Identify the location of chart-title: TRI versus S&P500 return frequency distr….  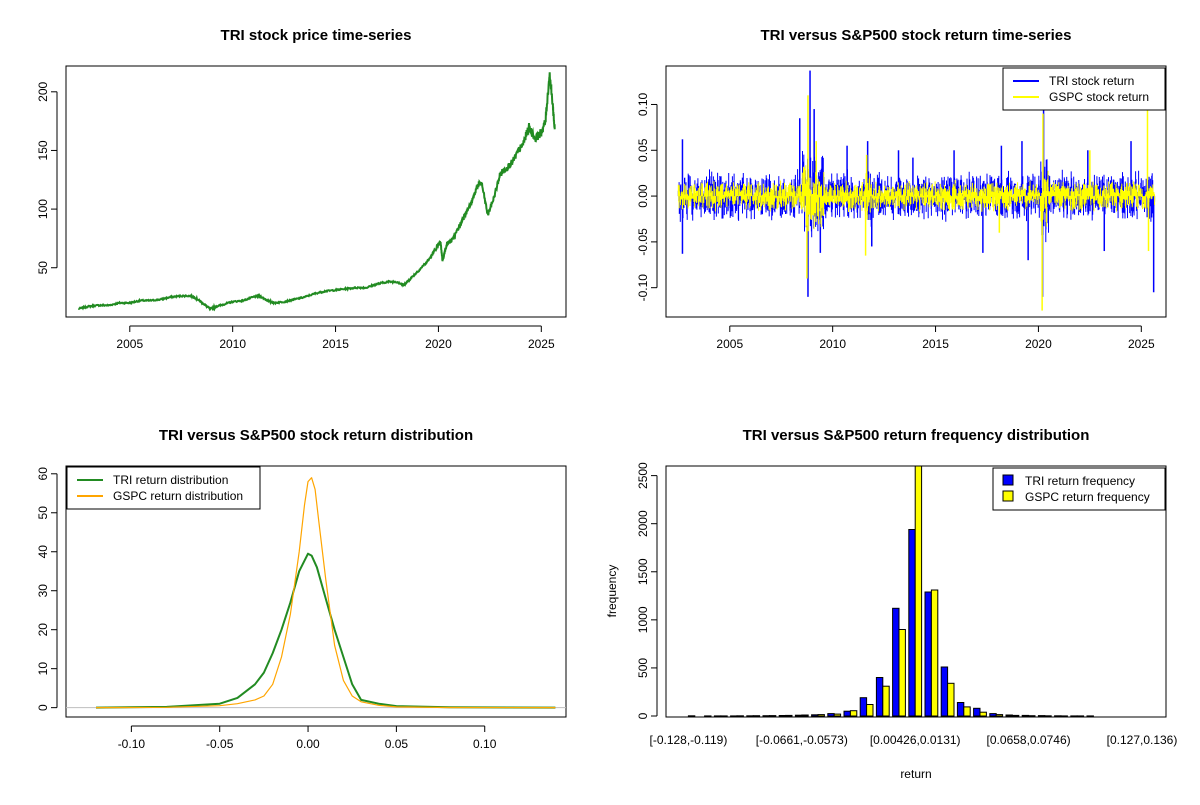
(916, 435).